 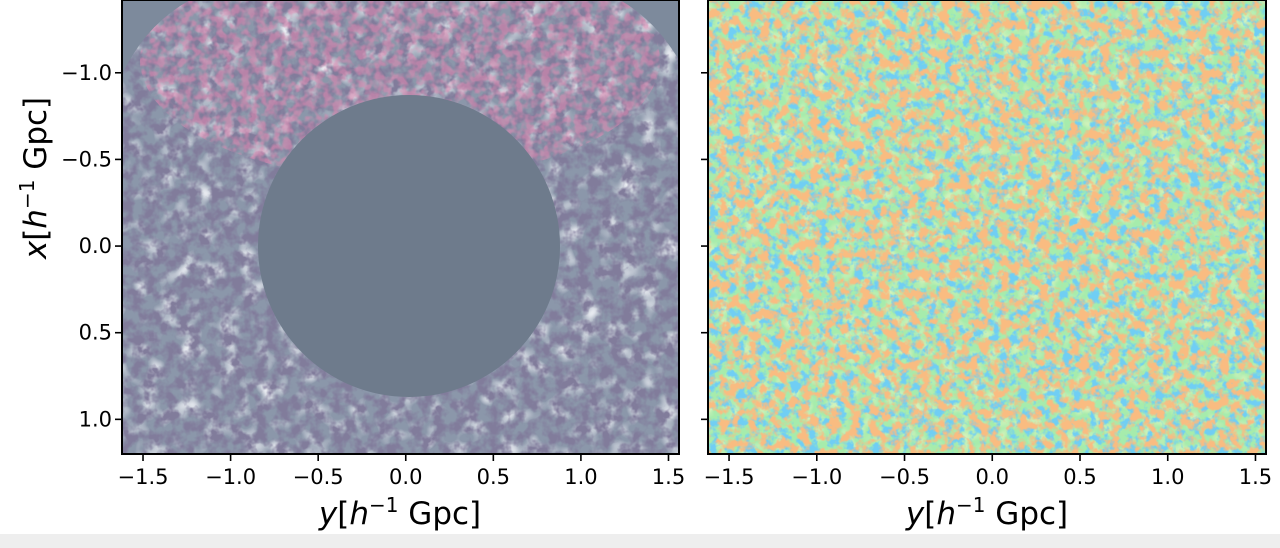 What do you see at coordinates (1255, 477) in the screenshot?
I see `right-x-tick-label: 1.5` at bounding box center [1255, 477].